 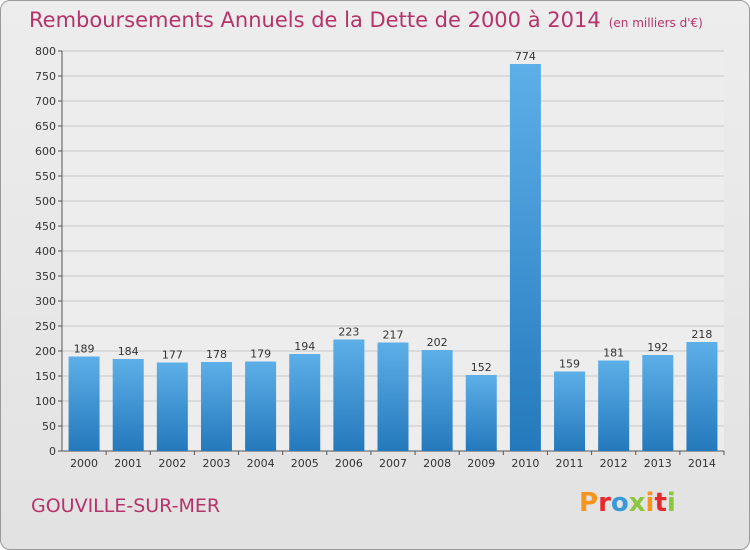 I want to click on x-tick-label-2009: 2009, so click(x=481, y=463).